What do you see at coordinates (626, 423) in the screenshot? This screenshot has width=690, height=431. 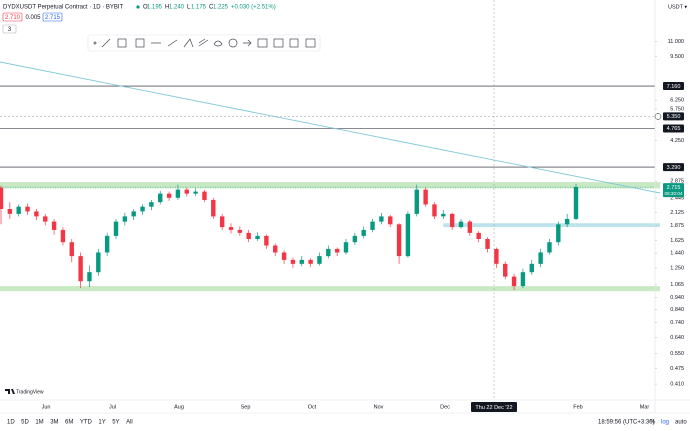 I see `clock: 18:59:56 (UTC+3:30)` at bounding box center [626, 423].